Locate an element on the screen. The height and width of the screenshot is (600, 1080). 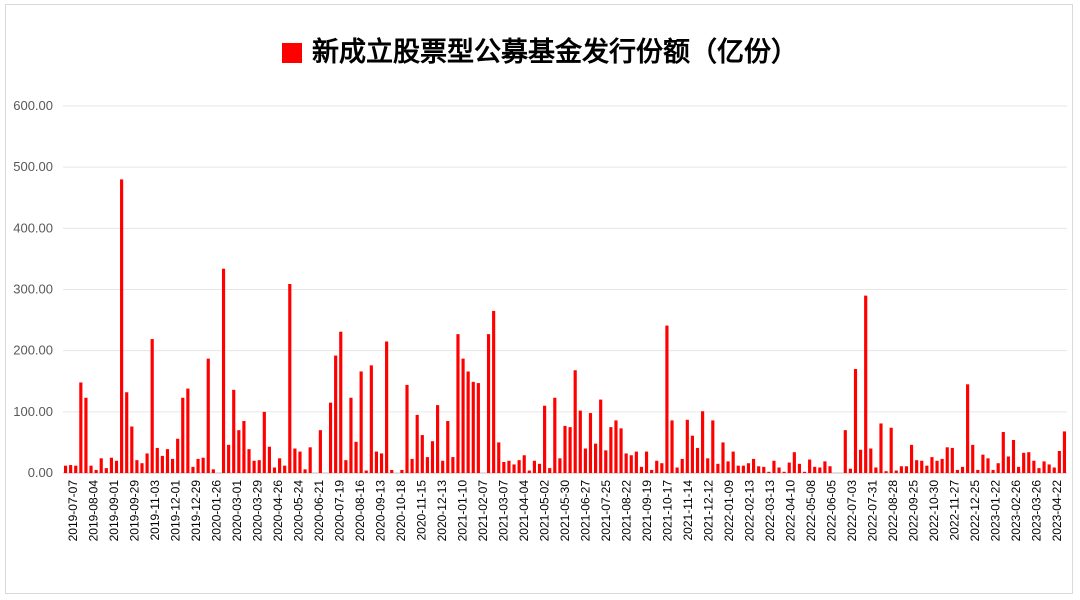
x-tick-label: 2019-12-29 is located at coordinates (196, 511).